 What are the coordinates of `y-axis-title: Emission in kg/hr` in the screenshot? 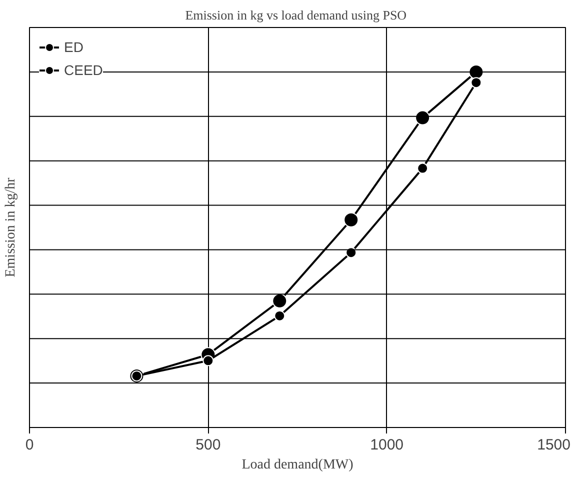 It's located at (11, 227).